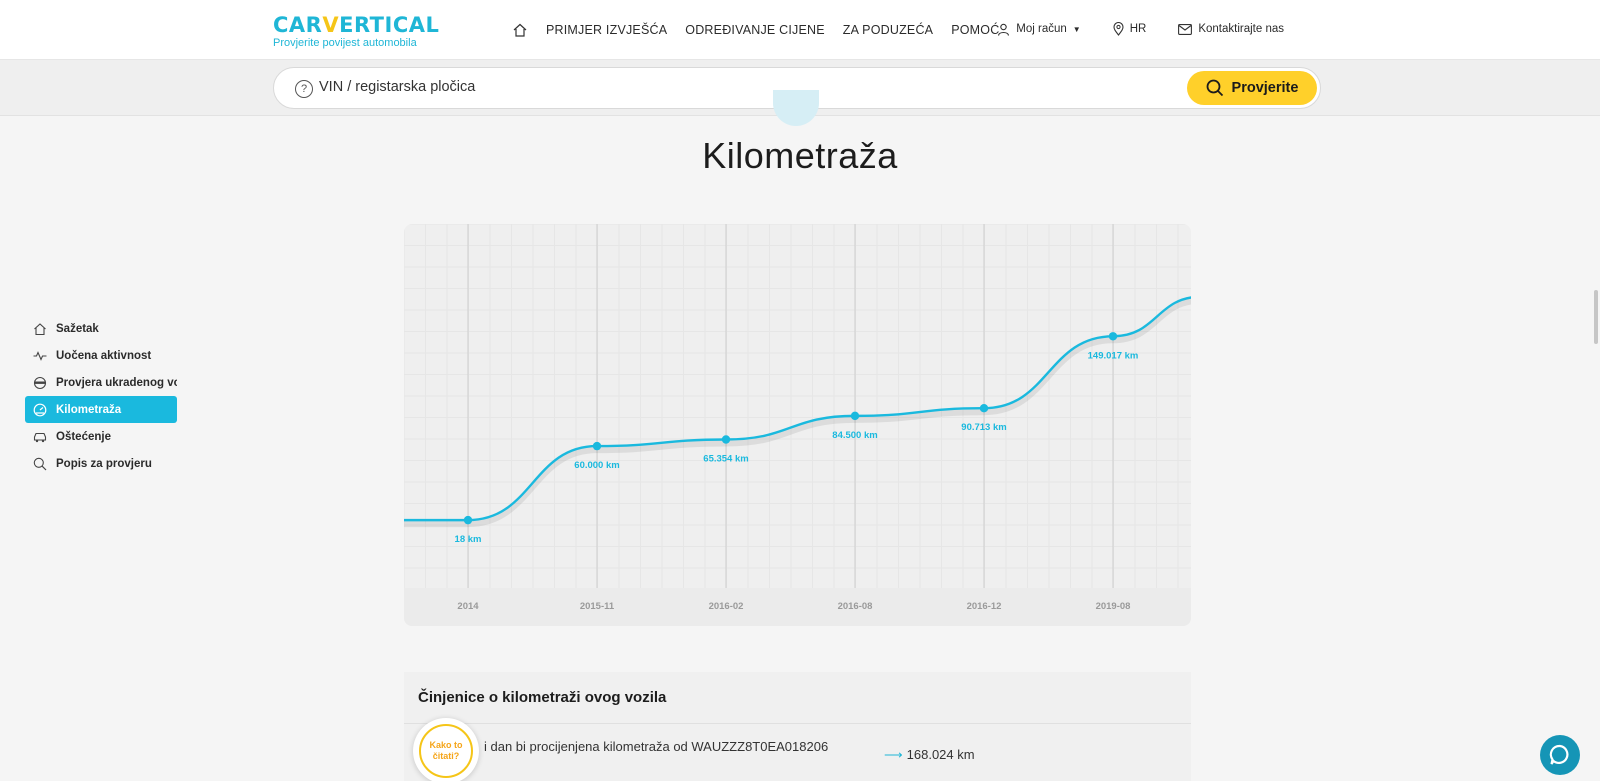 The width and height of the screenshot is (1600, 781). I want to click on how-to-read-button: Kako to čitati?, so click(446, 749).